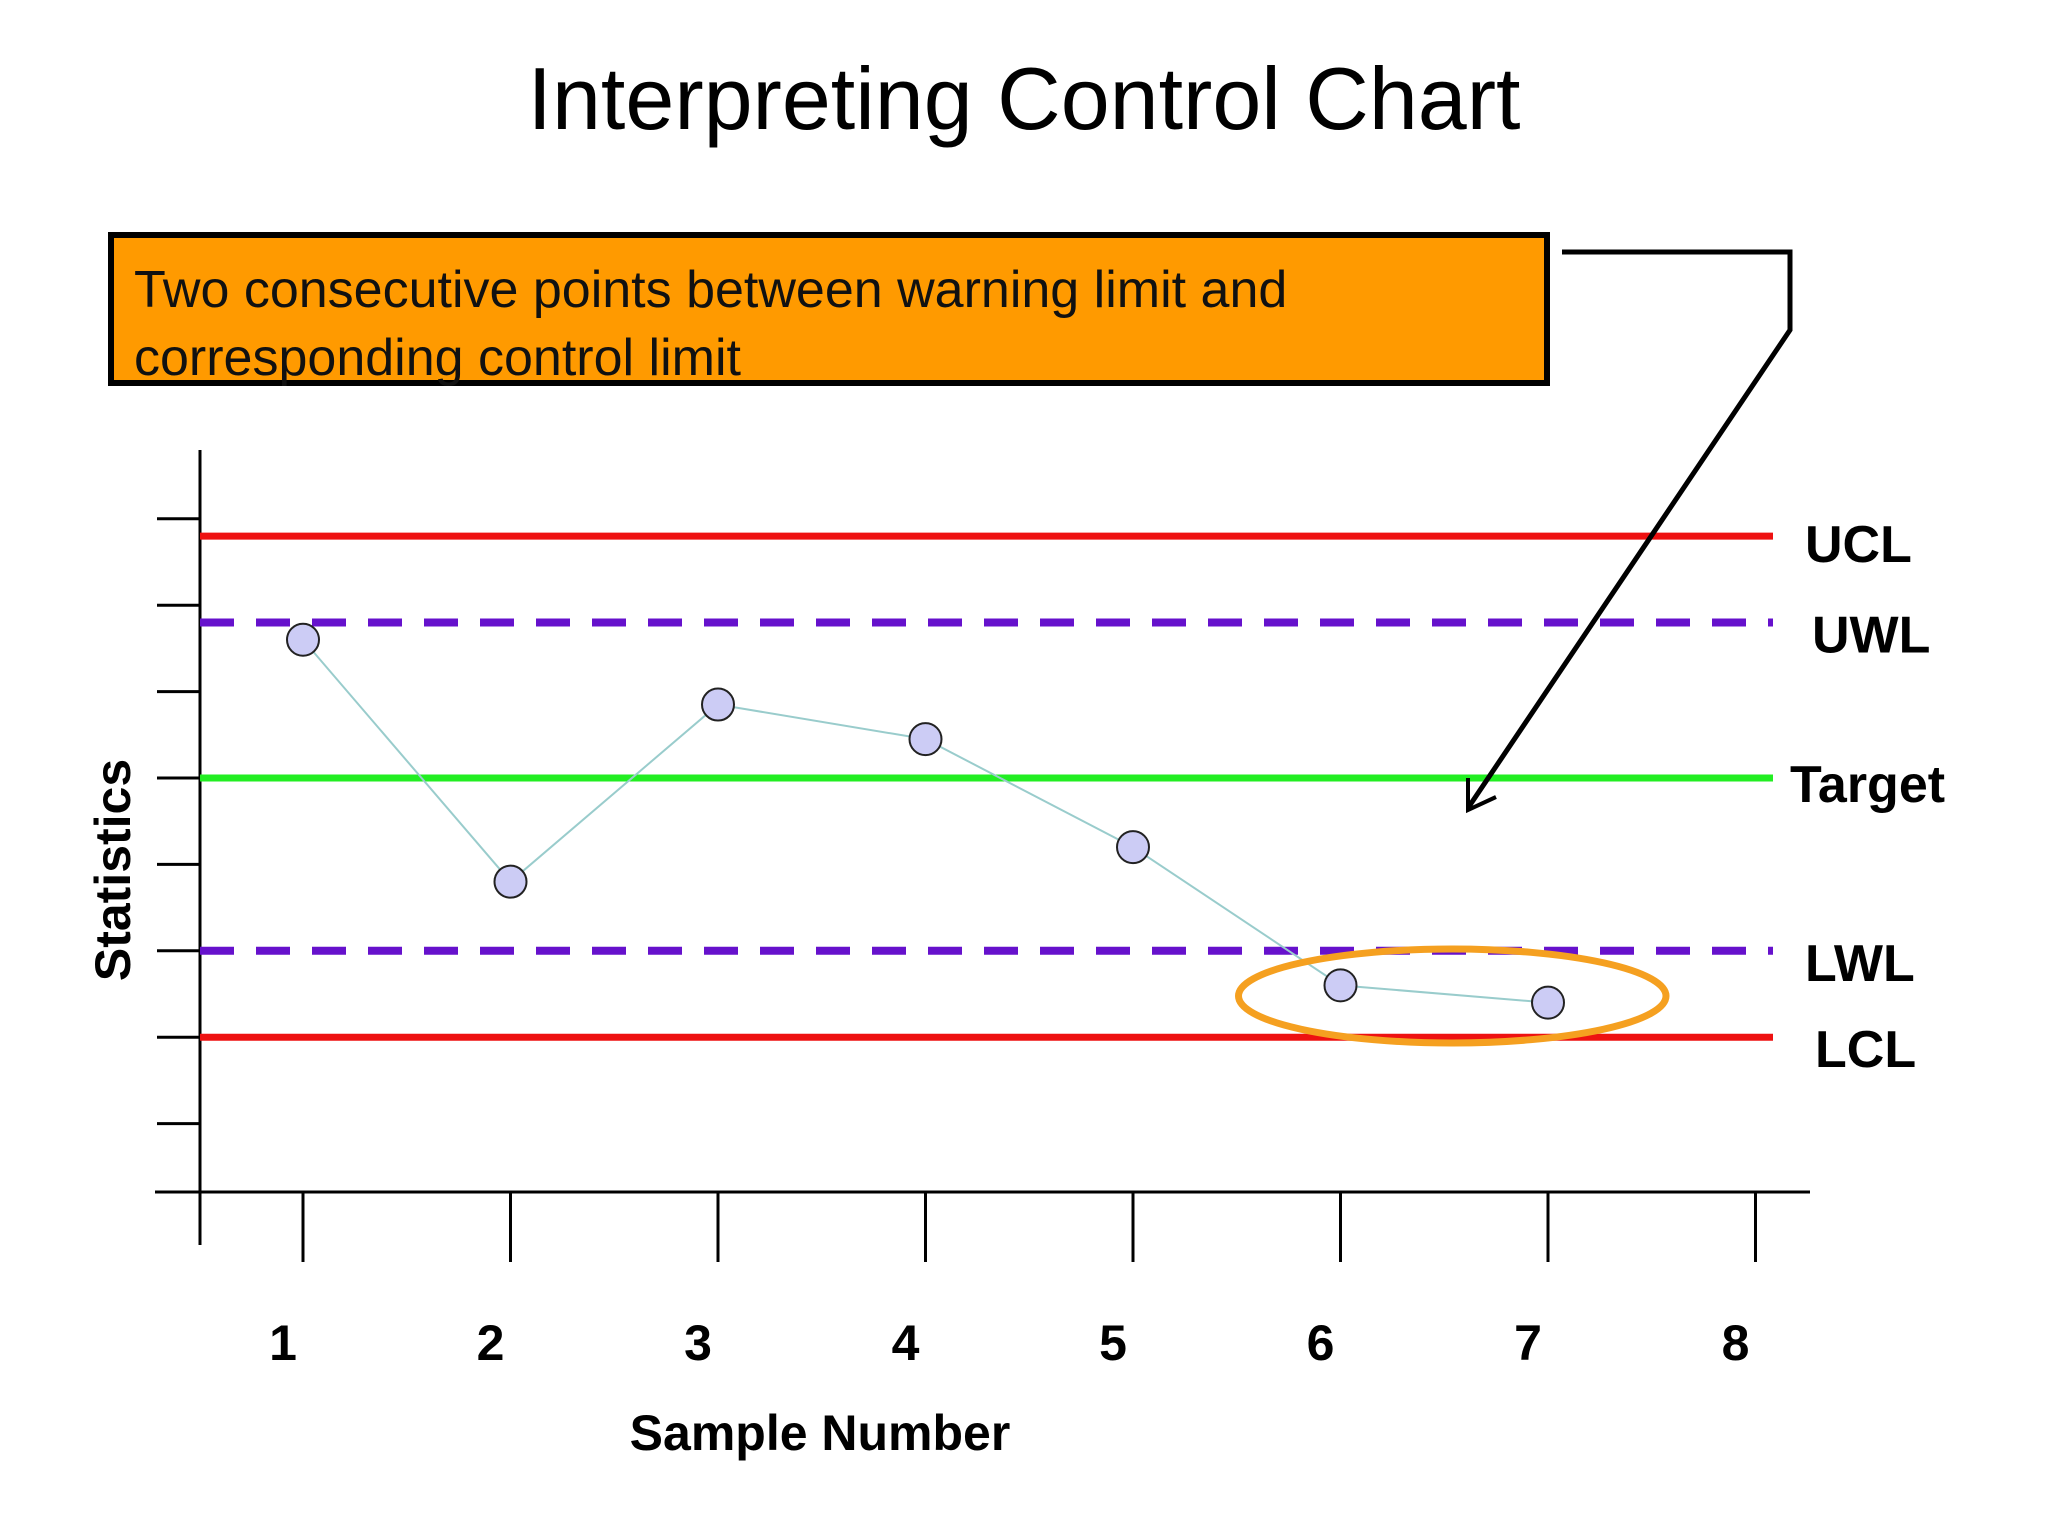 The image size is (2048, 1536). Describe the element at coordinates (1113, 1343) in the screenshot. I see `x-tick-label: 5` at that location.